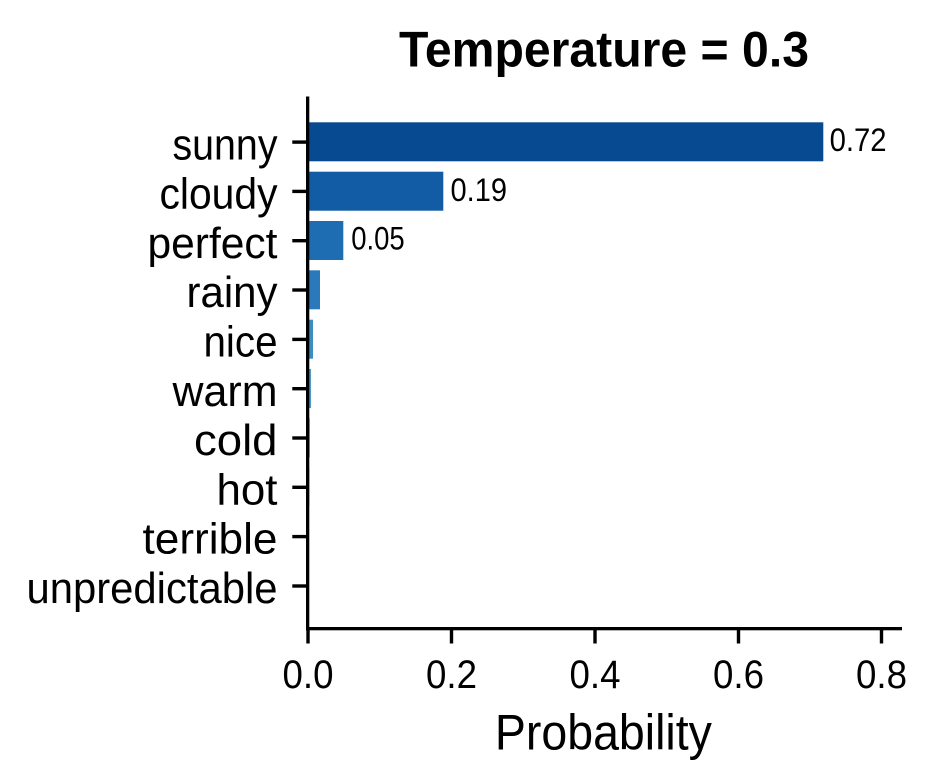 This screenshot has width=935, height=784. What do you see at coordinates (241, 342) in the screenshot?
I see `svg-text: nice` at bounding box center [241, 342].